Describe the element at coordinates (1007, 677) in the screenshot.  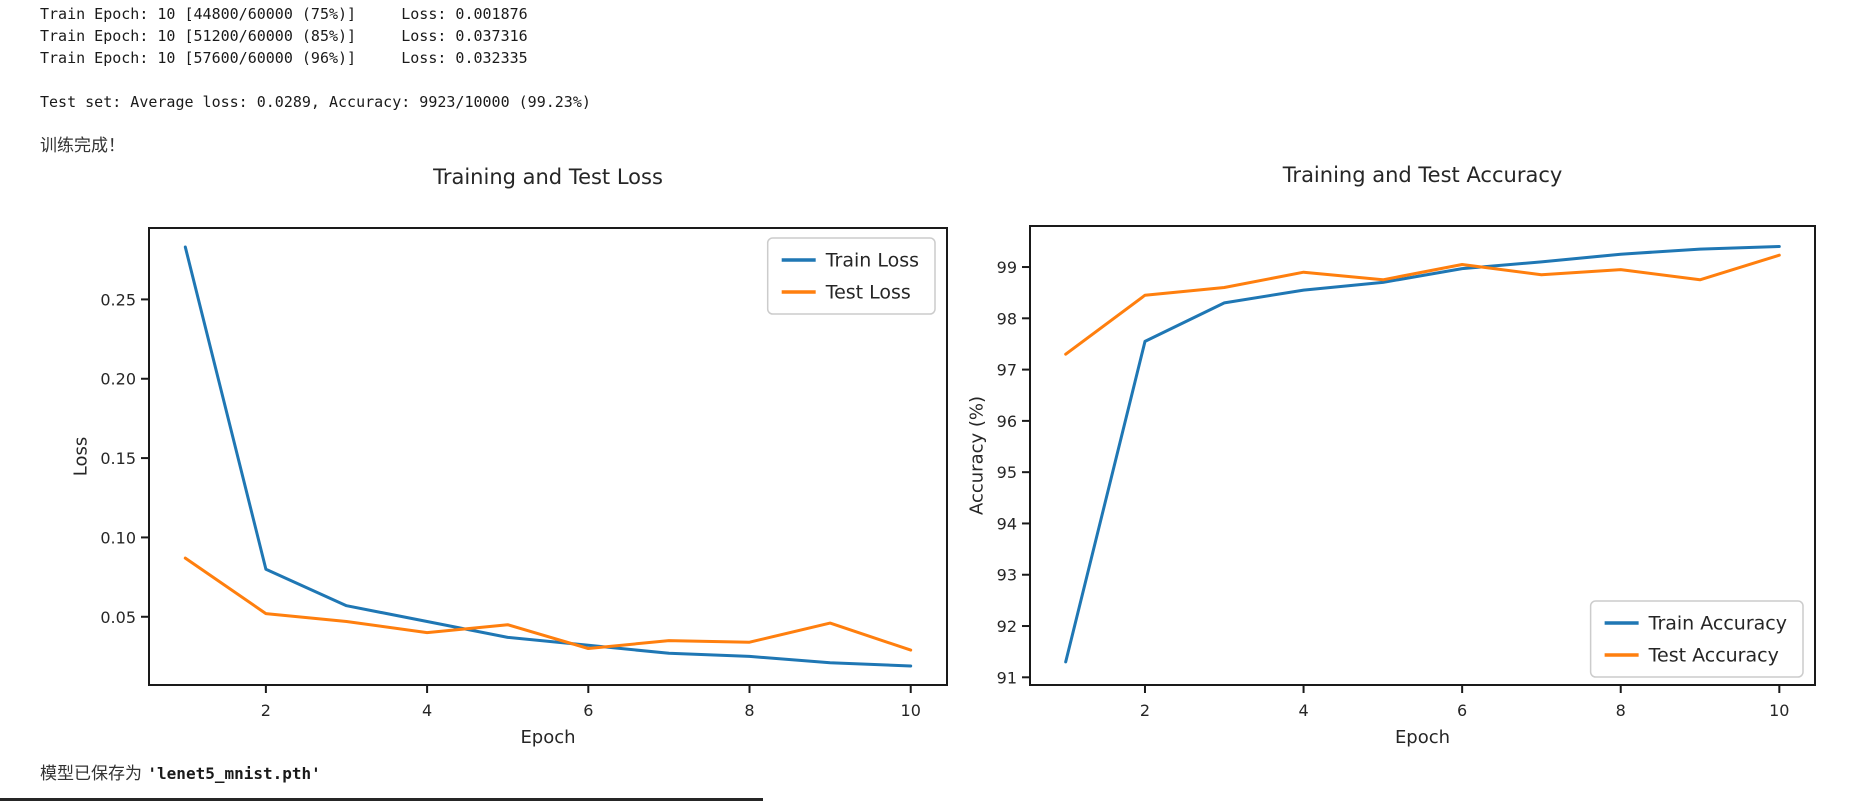
I see `y-tick-label: 91` at that location.